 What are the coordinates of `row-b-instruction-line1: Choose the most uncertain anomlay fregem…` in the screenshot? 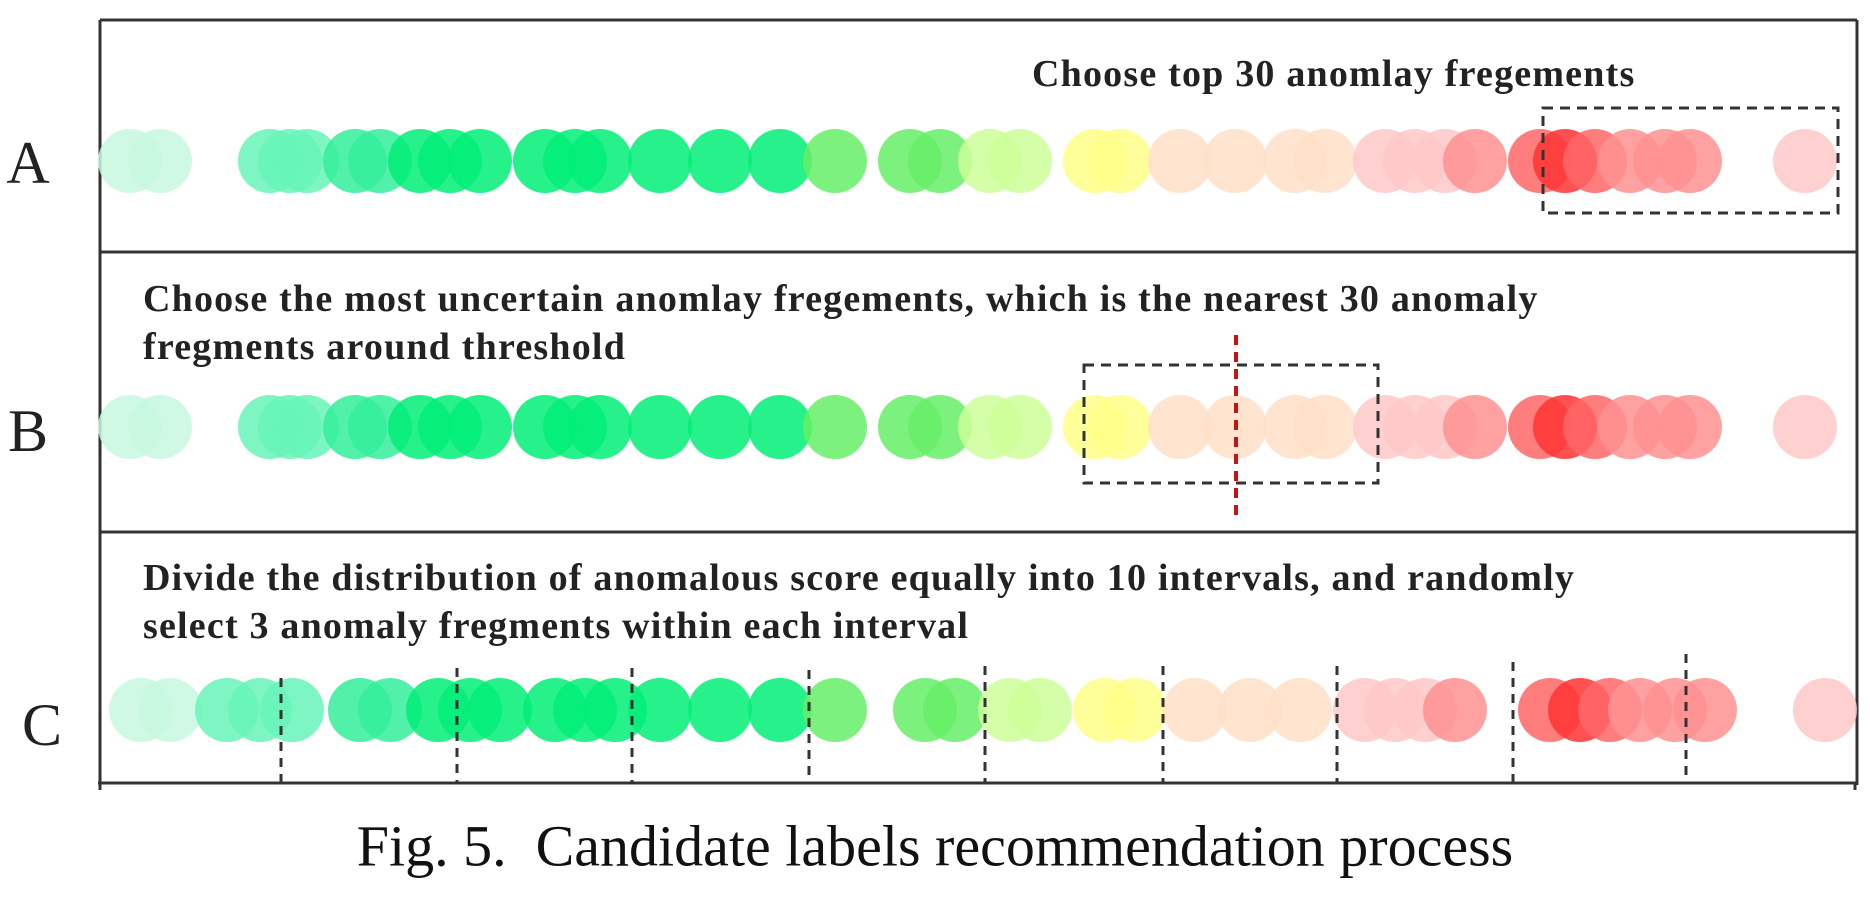 It's located at (841, 299).